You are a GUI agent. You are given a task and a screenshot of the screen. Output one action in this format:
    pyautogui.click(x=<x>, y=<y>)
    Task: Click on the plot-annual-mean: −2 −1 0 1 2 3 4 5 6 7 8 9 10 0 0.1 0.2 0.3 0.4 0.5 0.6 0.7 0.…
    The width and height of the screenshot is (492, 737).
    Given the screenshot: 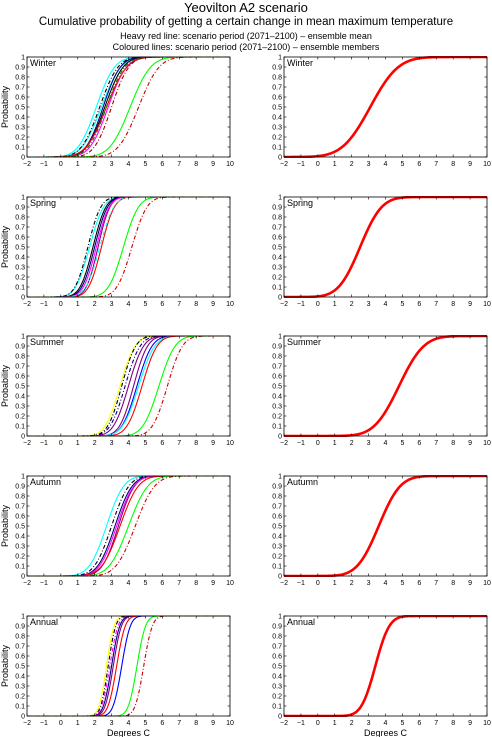 What is the action you would take?
    pyautogui.click(x=381, y=675)
    